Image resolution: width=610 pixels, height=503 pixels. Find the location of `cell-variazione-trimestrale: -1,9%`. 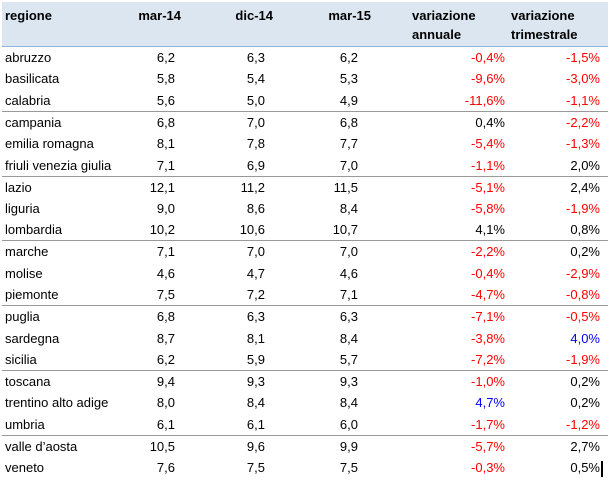

cell-variazione-trimestrale: -1,9% is located at coordinates (583, 359).